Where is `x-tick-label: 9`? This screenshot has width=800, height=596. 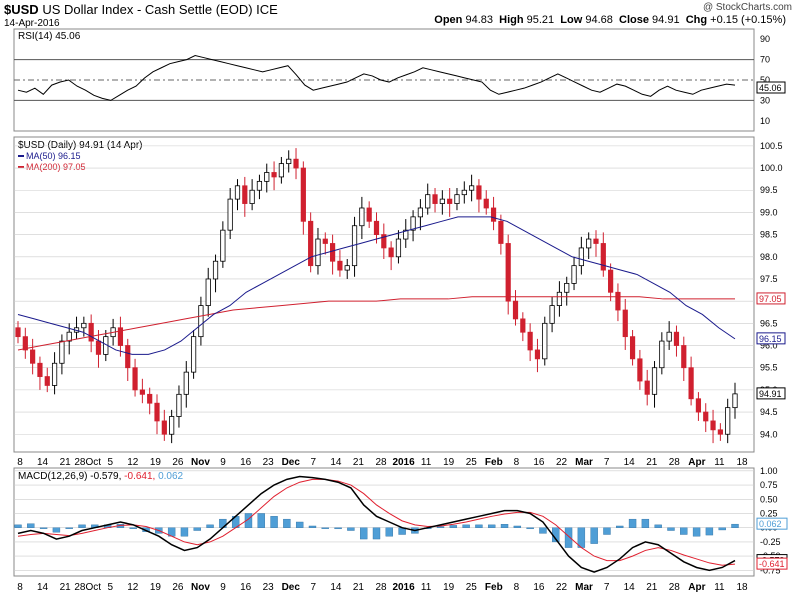
x-tick-label: 9 is located at coordinates (223, 587).